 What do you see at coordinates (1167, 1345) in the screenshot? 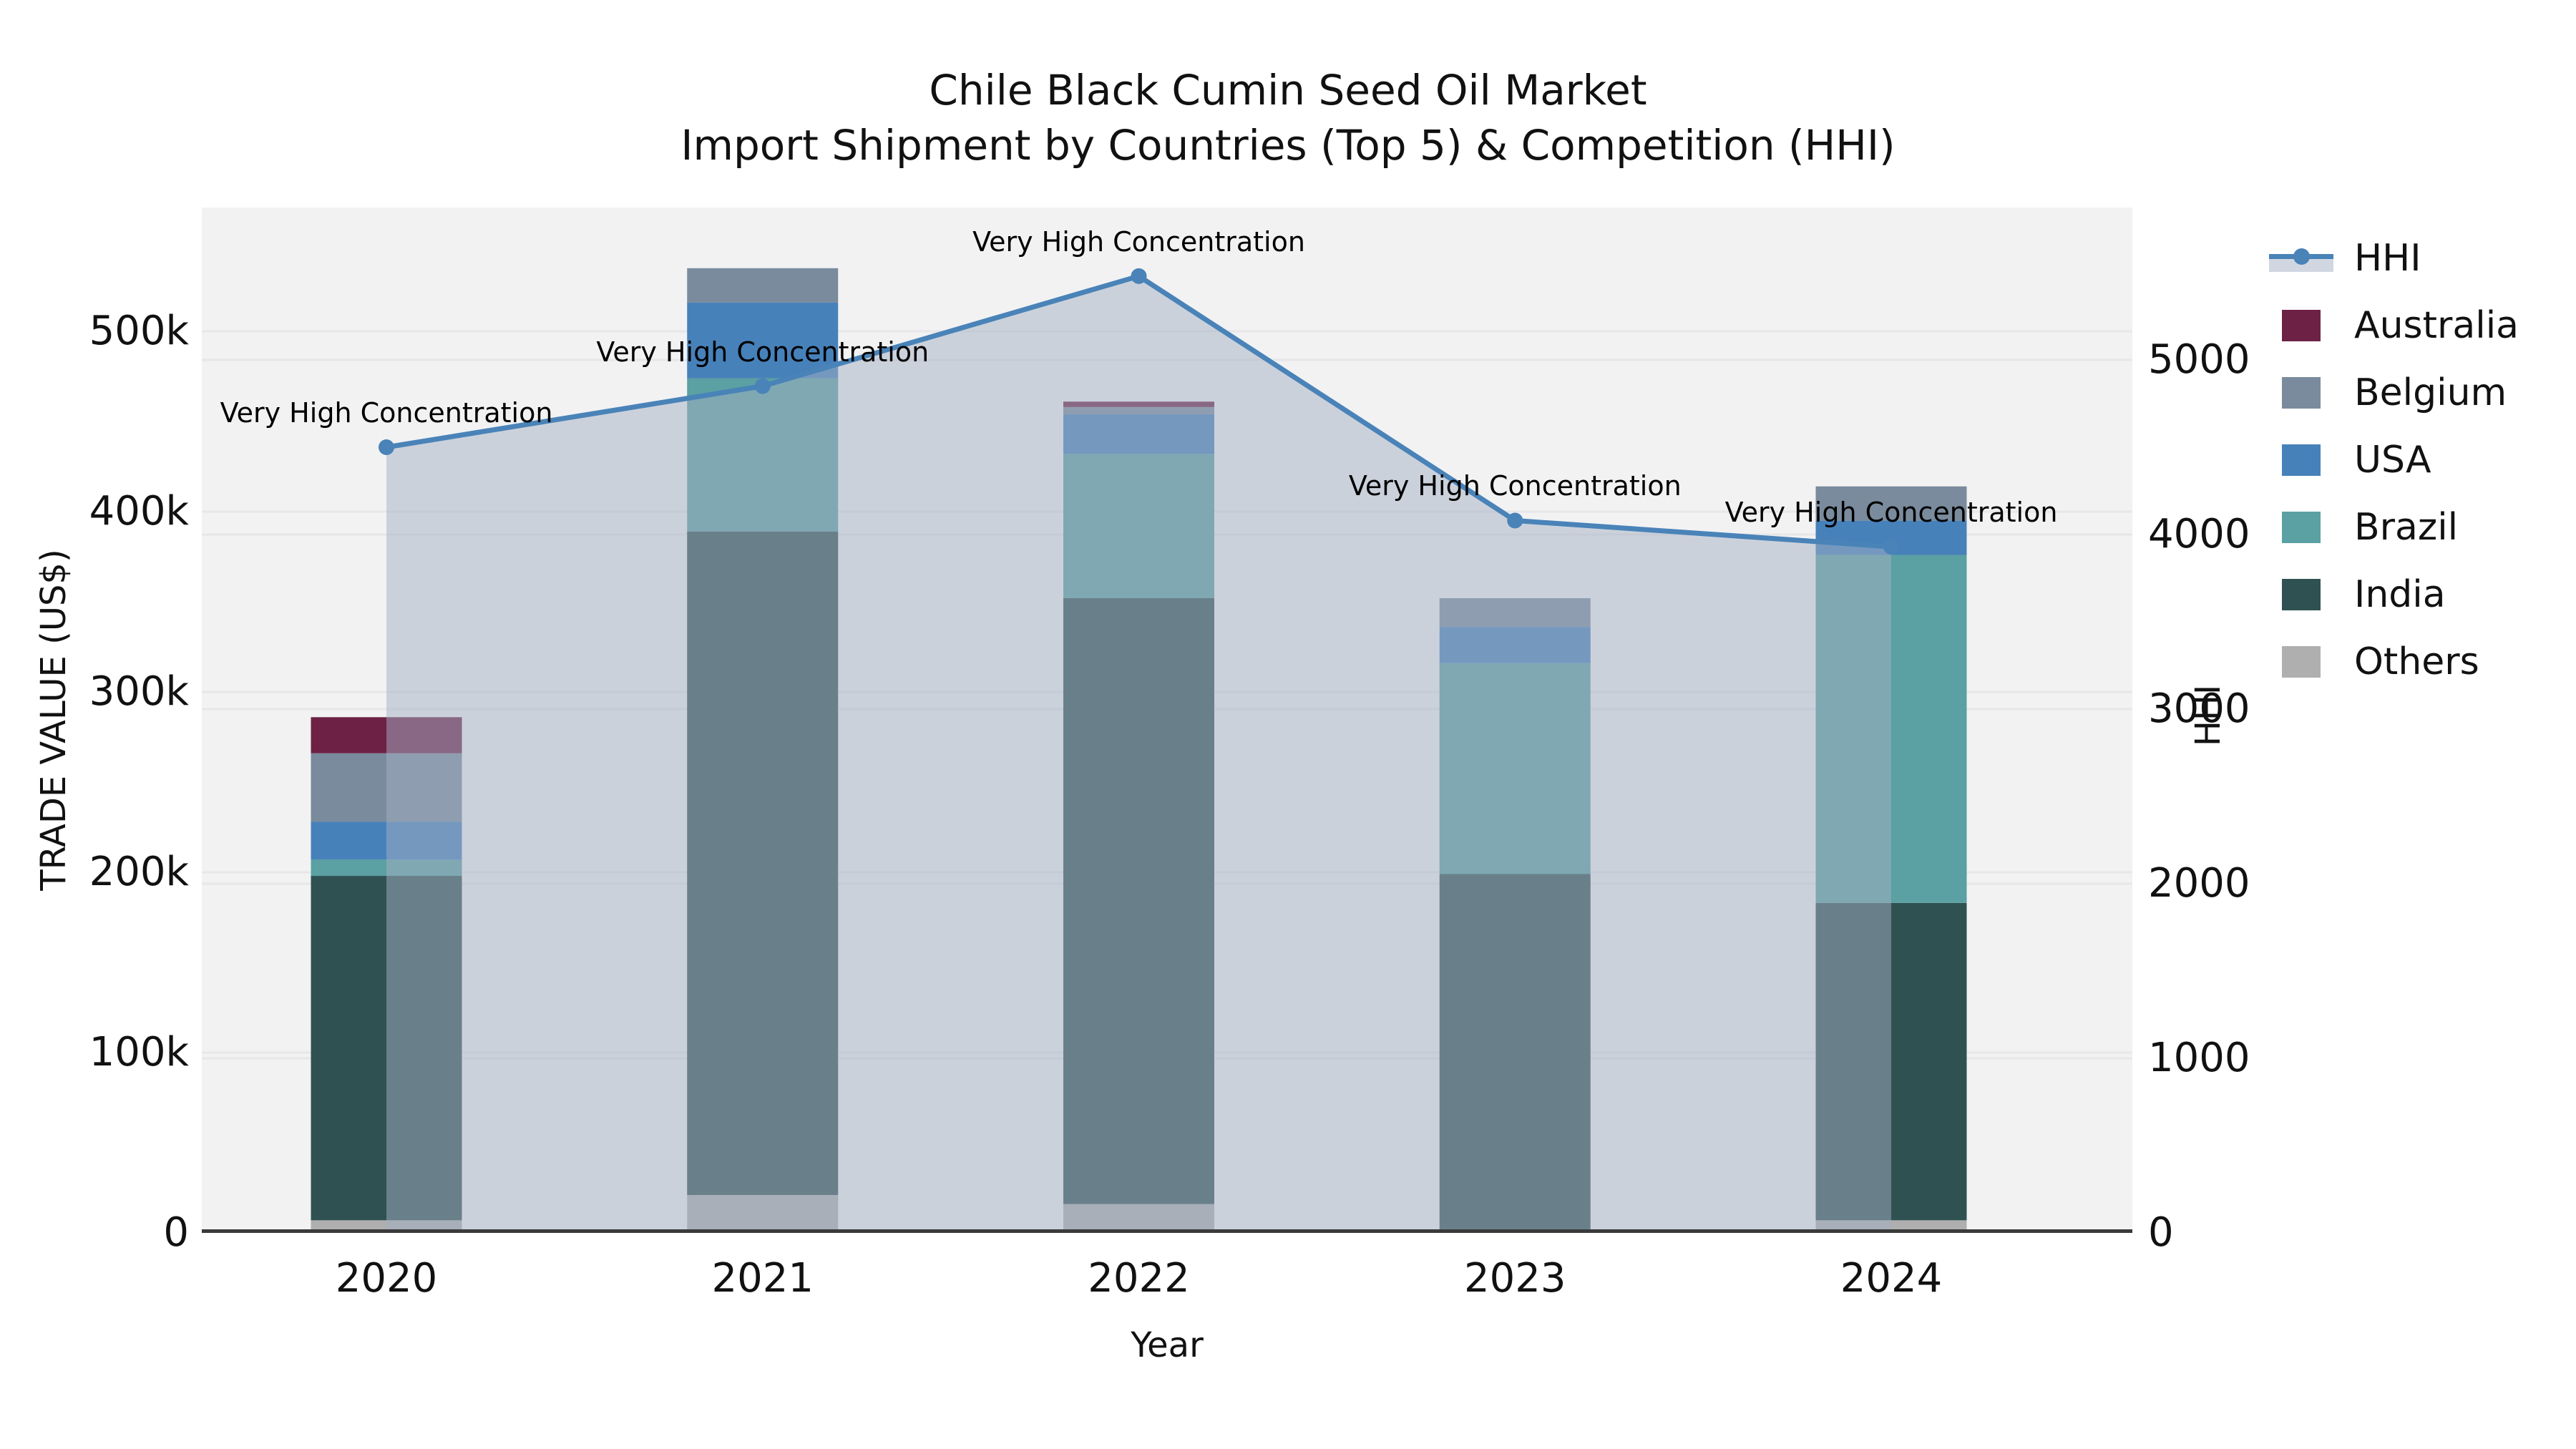
I see `x-axis-label: Year` at bounding box center [1167, 1345].